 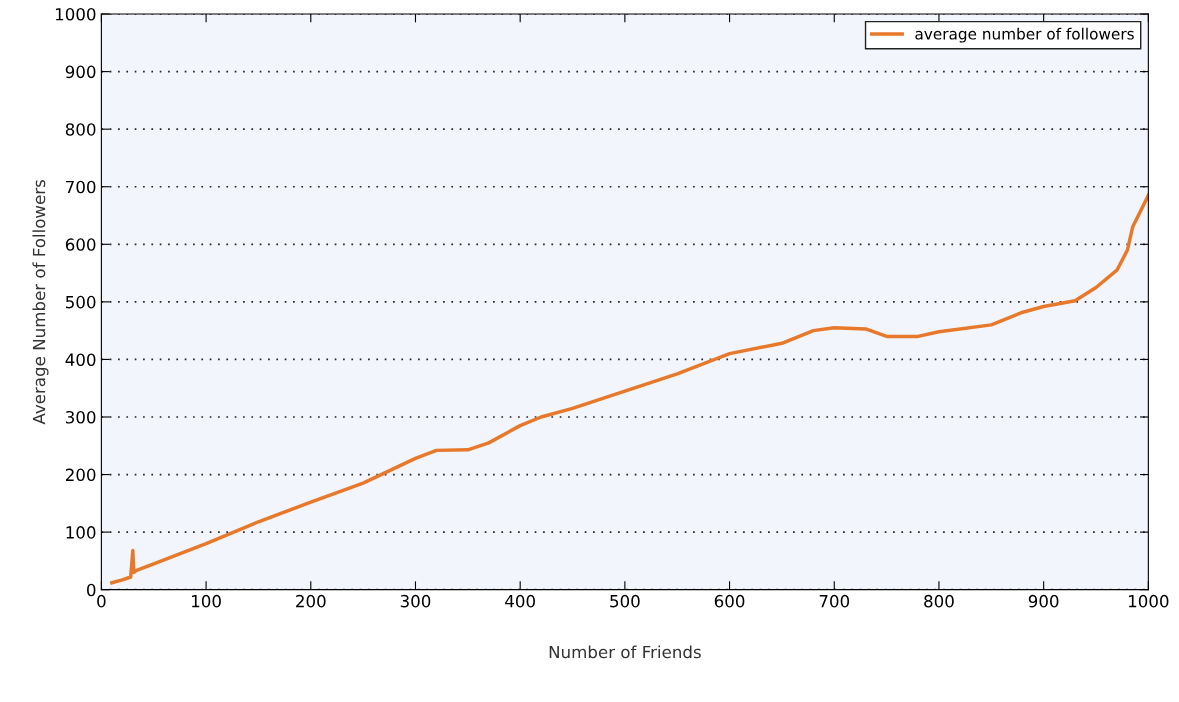 I want to click on y-tick-label: 500, so click(x=81, y=302).